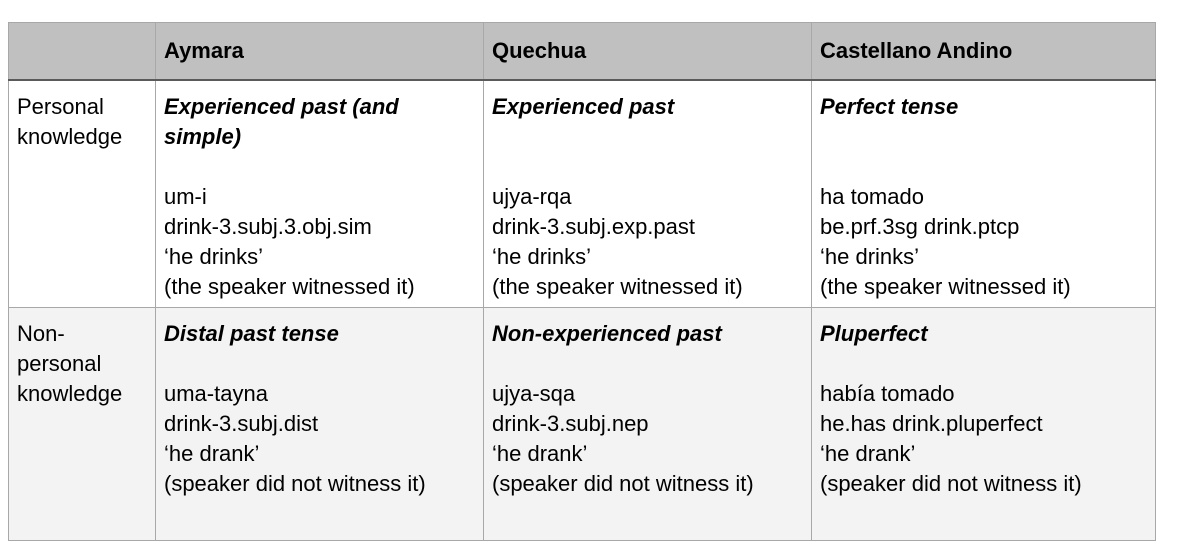 Image resolution: width=1180 pixels, height=552 pixels. I want to click on example-form: ujya-sqa, so click(534, 393).